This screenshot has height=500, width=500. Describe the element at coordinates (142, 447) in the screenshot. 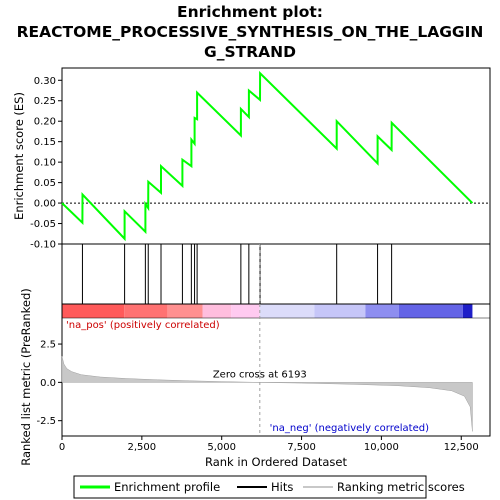

I see `rank-xtick-label: 2,500` at that location.